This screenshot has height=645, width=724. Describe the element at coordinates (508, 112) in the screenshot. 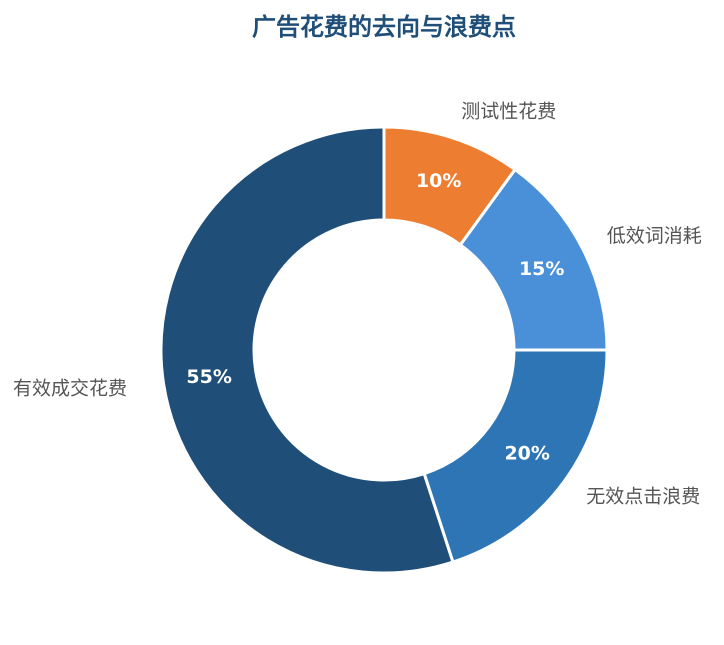

I see `category-label: 测试性花费` at that location.